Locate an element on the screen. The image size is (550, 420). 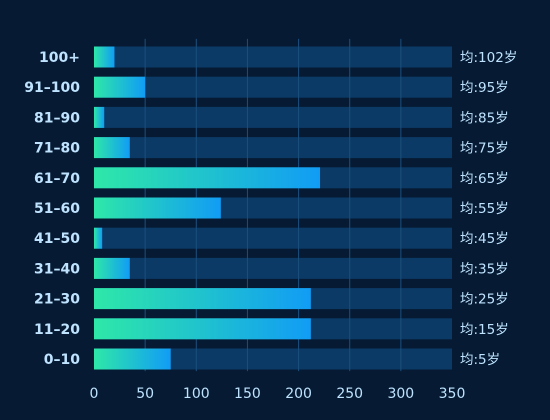
category-label-8: 21–30 is located at coordinates (57, 300).